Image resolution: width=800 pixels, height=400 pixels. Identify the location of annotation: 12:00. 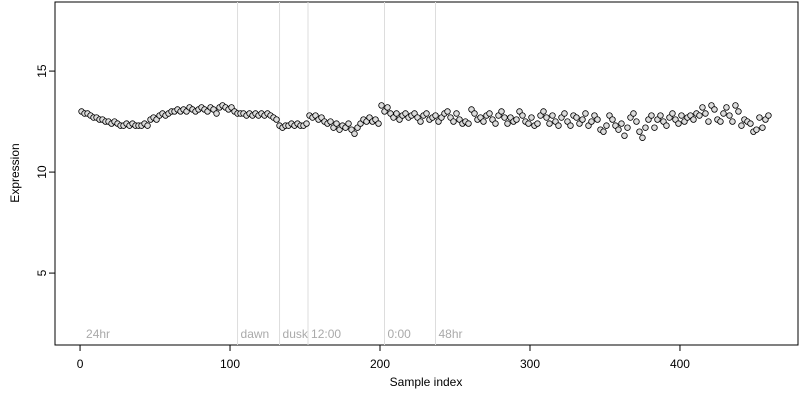
(326, 334).